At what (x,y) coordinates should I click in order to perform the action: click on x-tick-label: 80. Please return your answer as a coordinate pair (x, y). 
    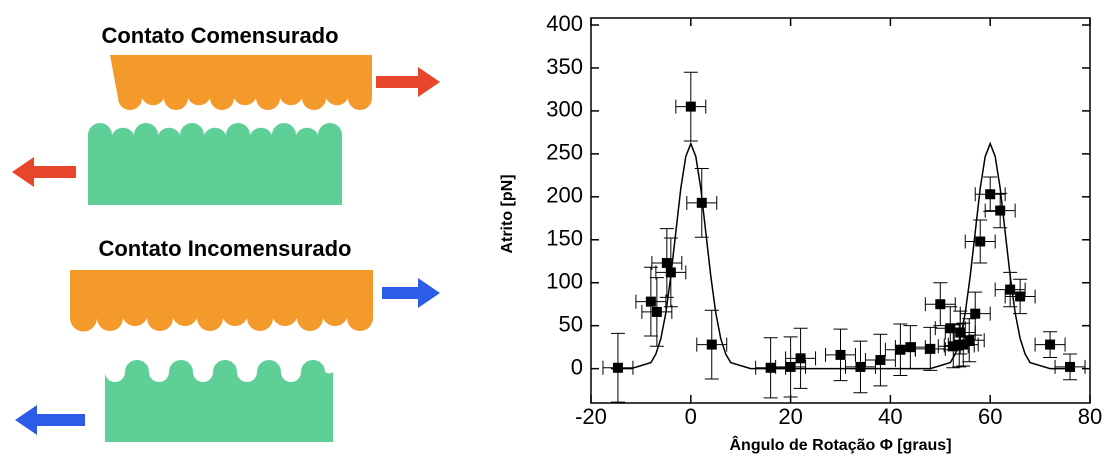
    Looking at the image, I should click on (1090, 416).